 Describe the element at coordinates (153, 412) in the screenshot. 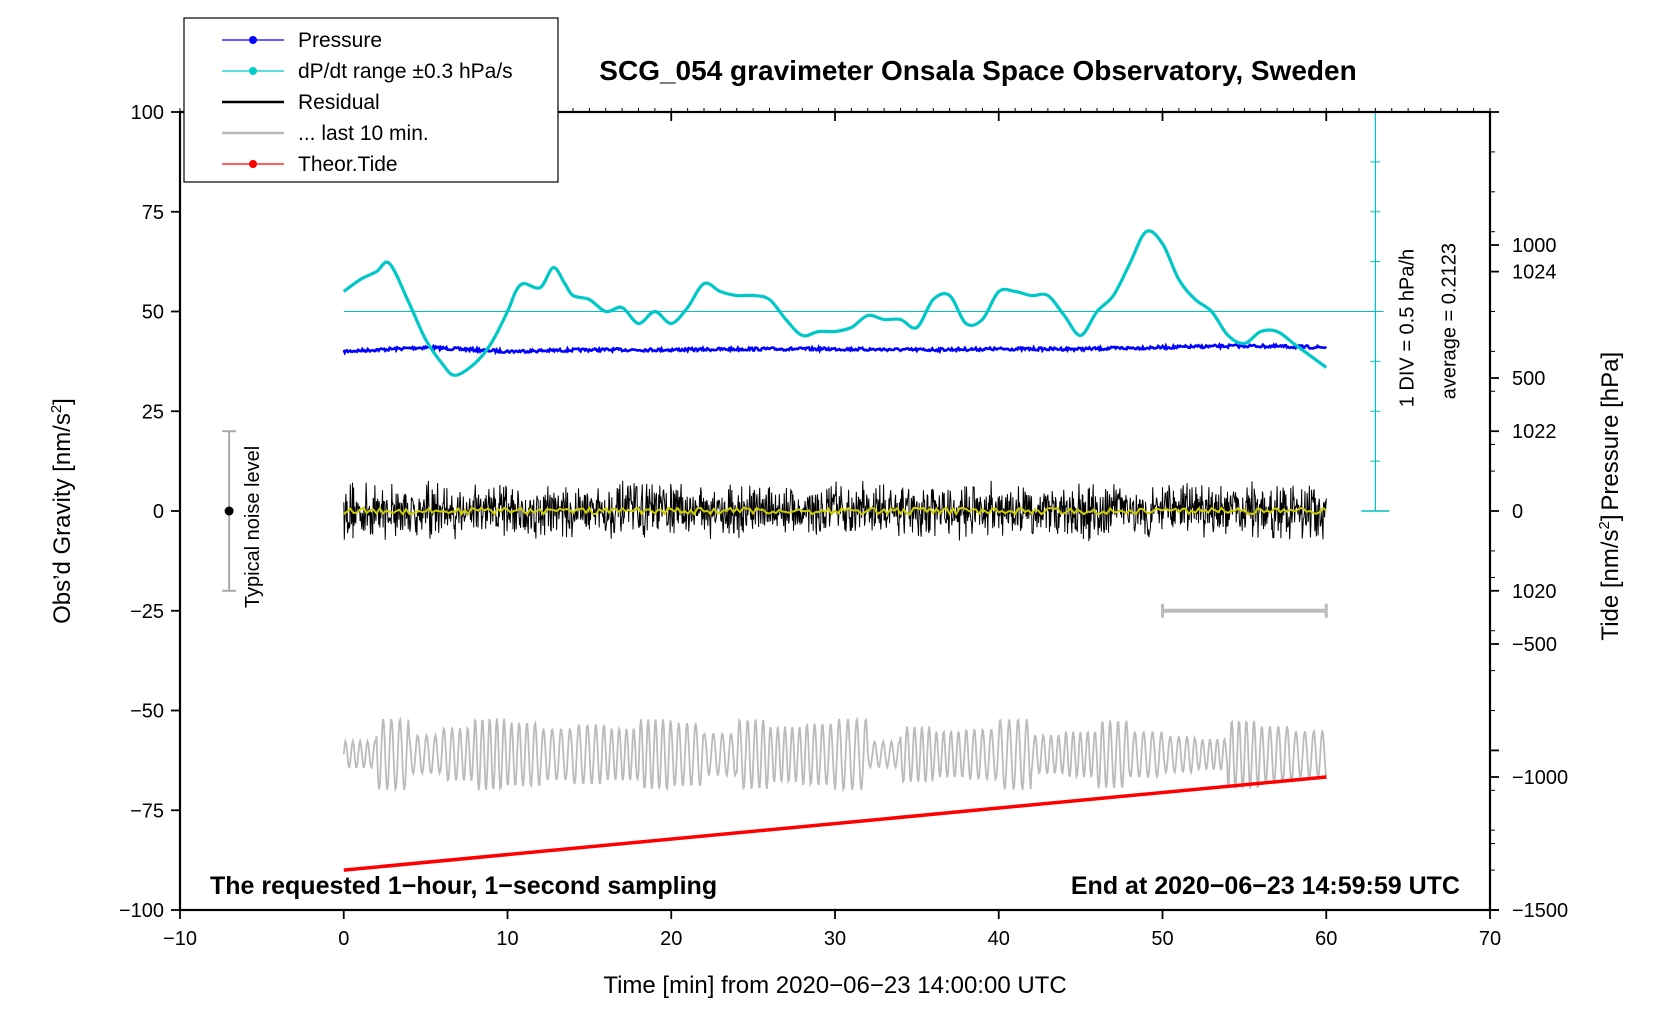

I see `y-tick-label: 25` at that location.